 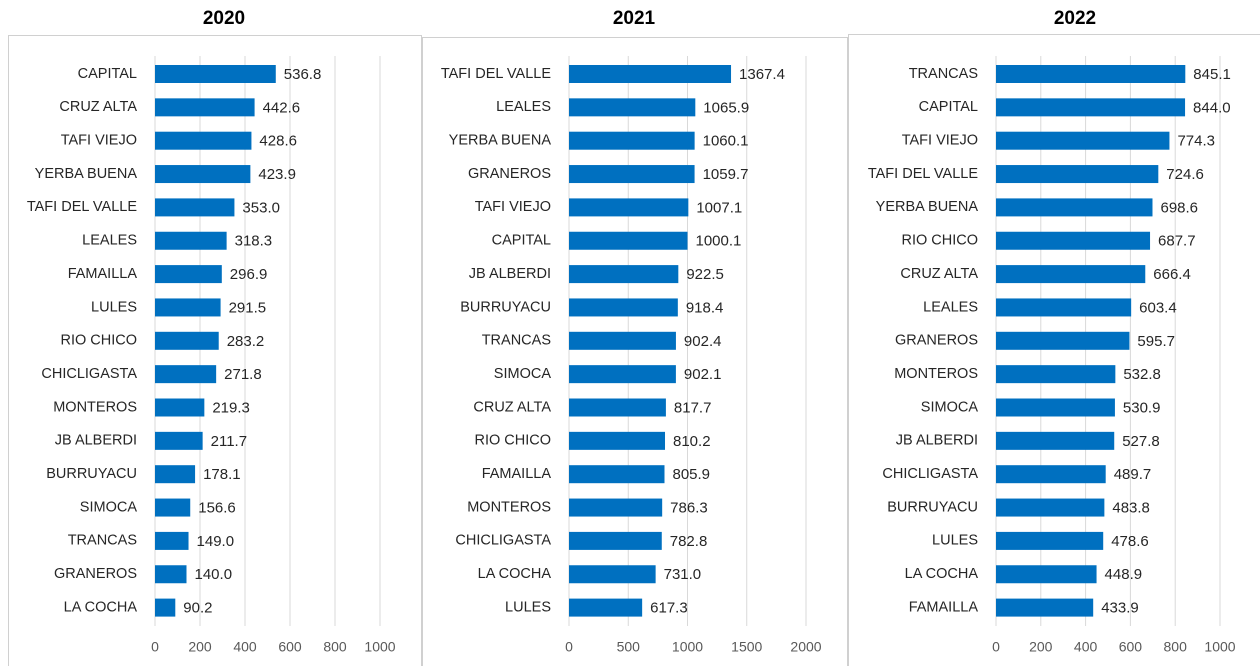 What do you see at coordinates (634, 18) in the screenshot?
I see `chart-title: 2021` at bounding box center [634, 18].